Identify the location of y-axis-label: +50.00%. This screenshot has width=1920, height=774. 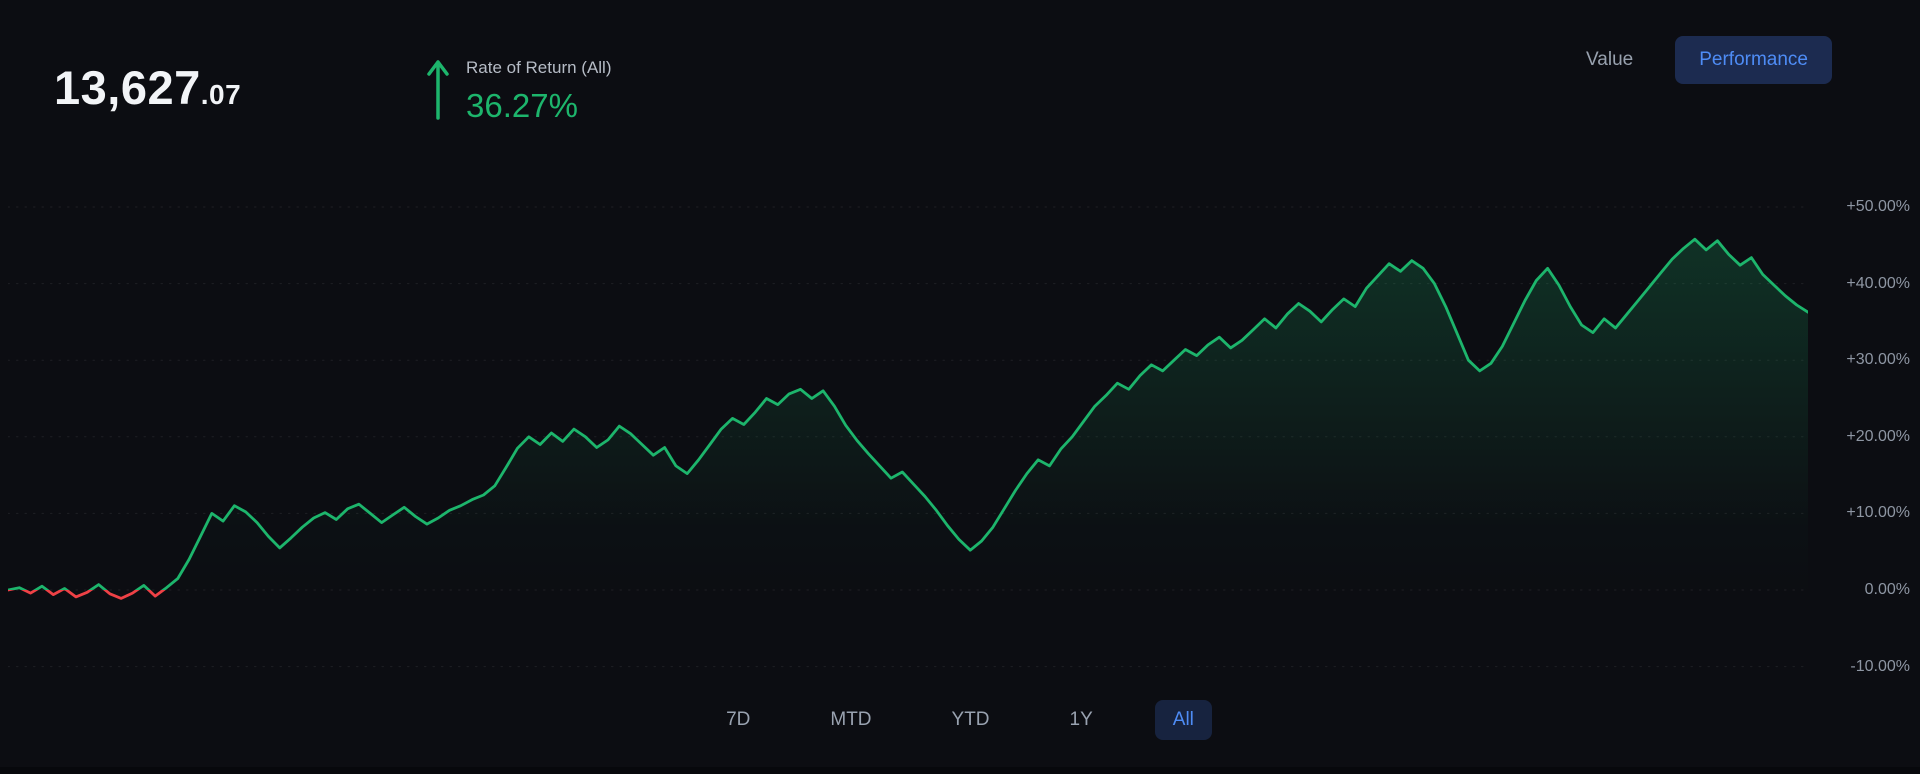
(1878, 206).